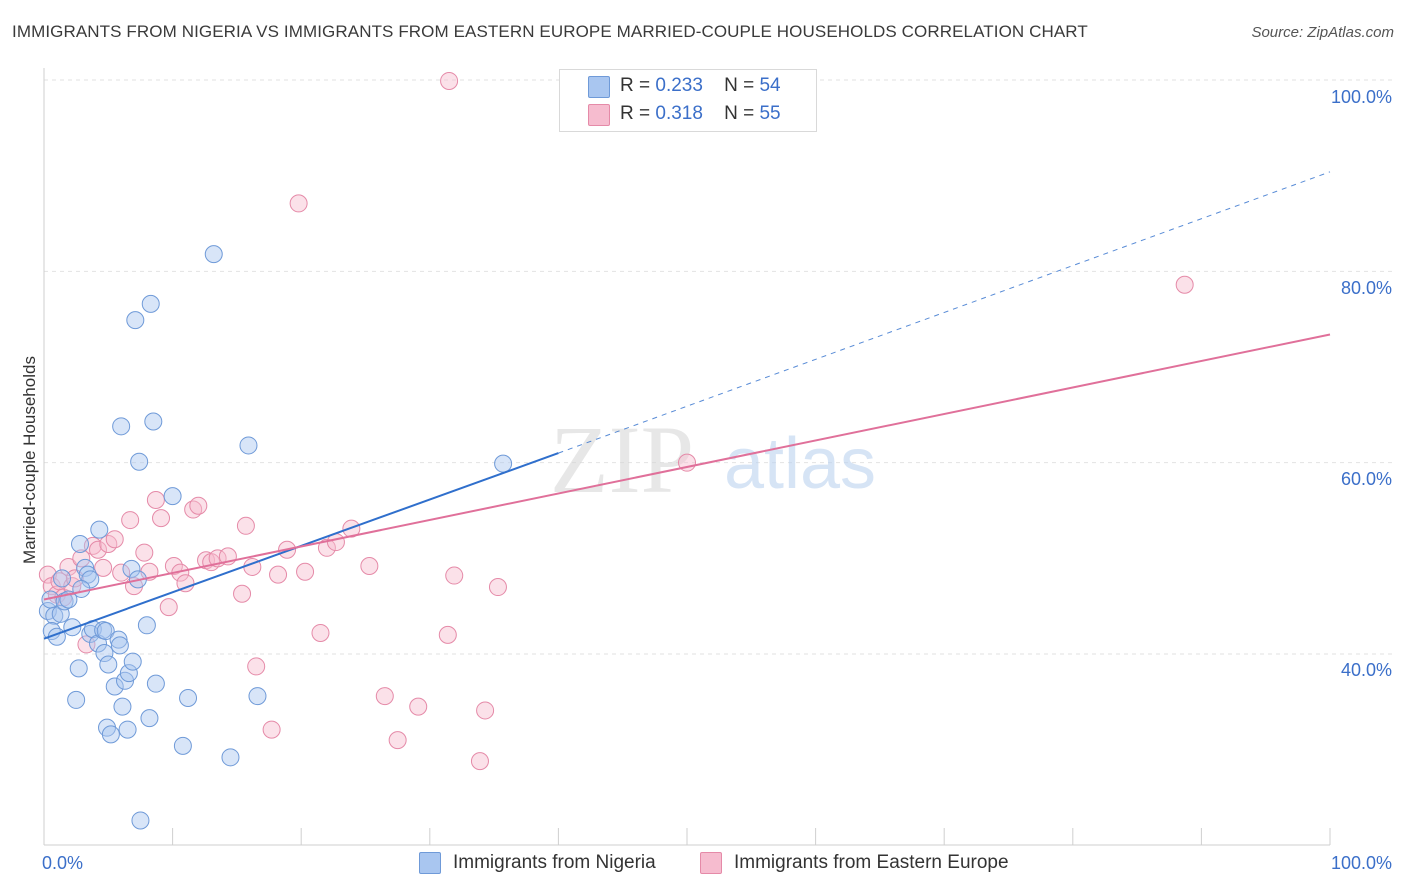  Describe the element at coordinates (679, 85) in the screenshot. I see `r-value: 0.233` at that location.